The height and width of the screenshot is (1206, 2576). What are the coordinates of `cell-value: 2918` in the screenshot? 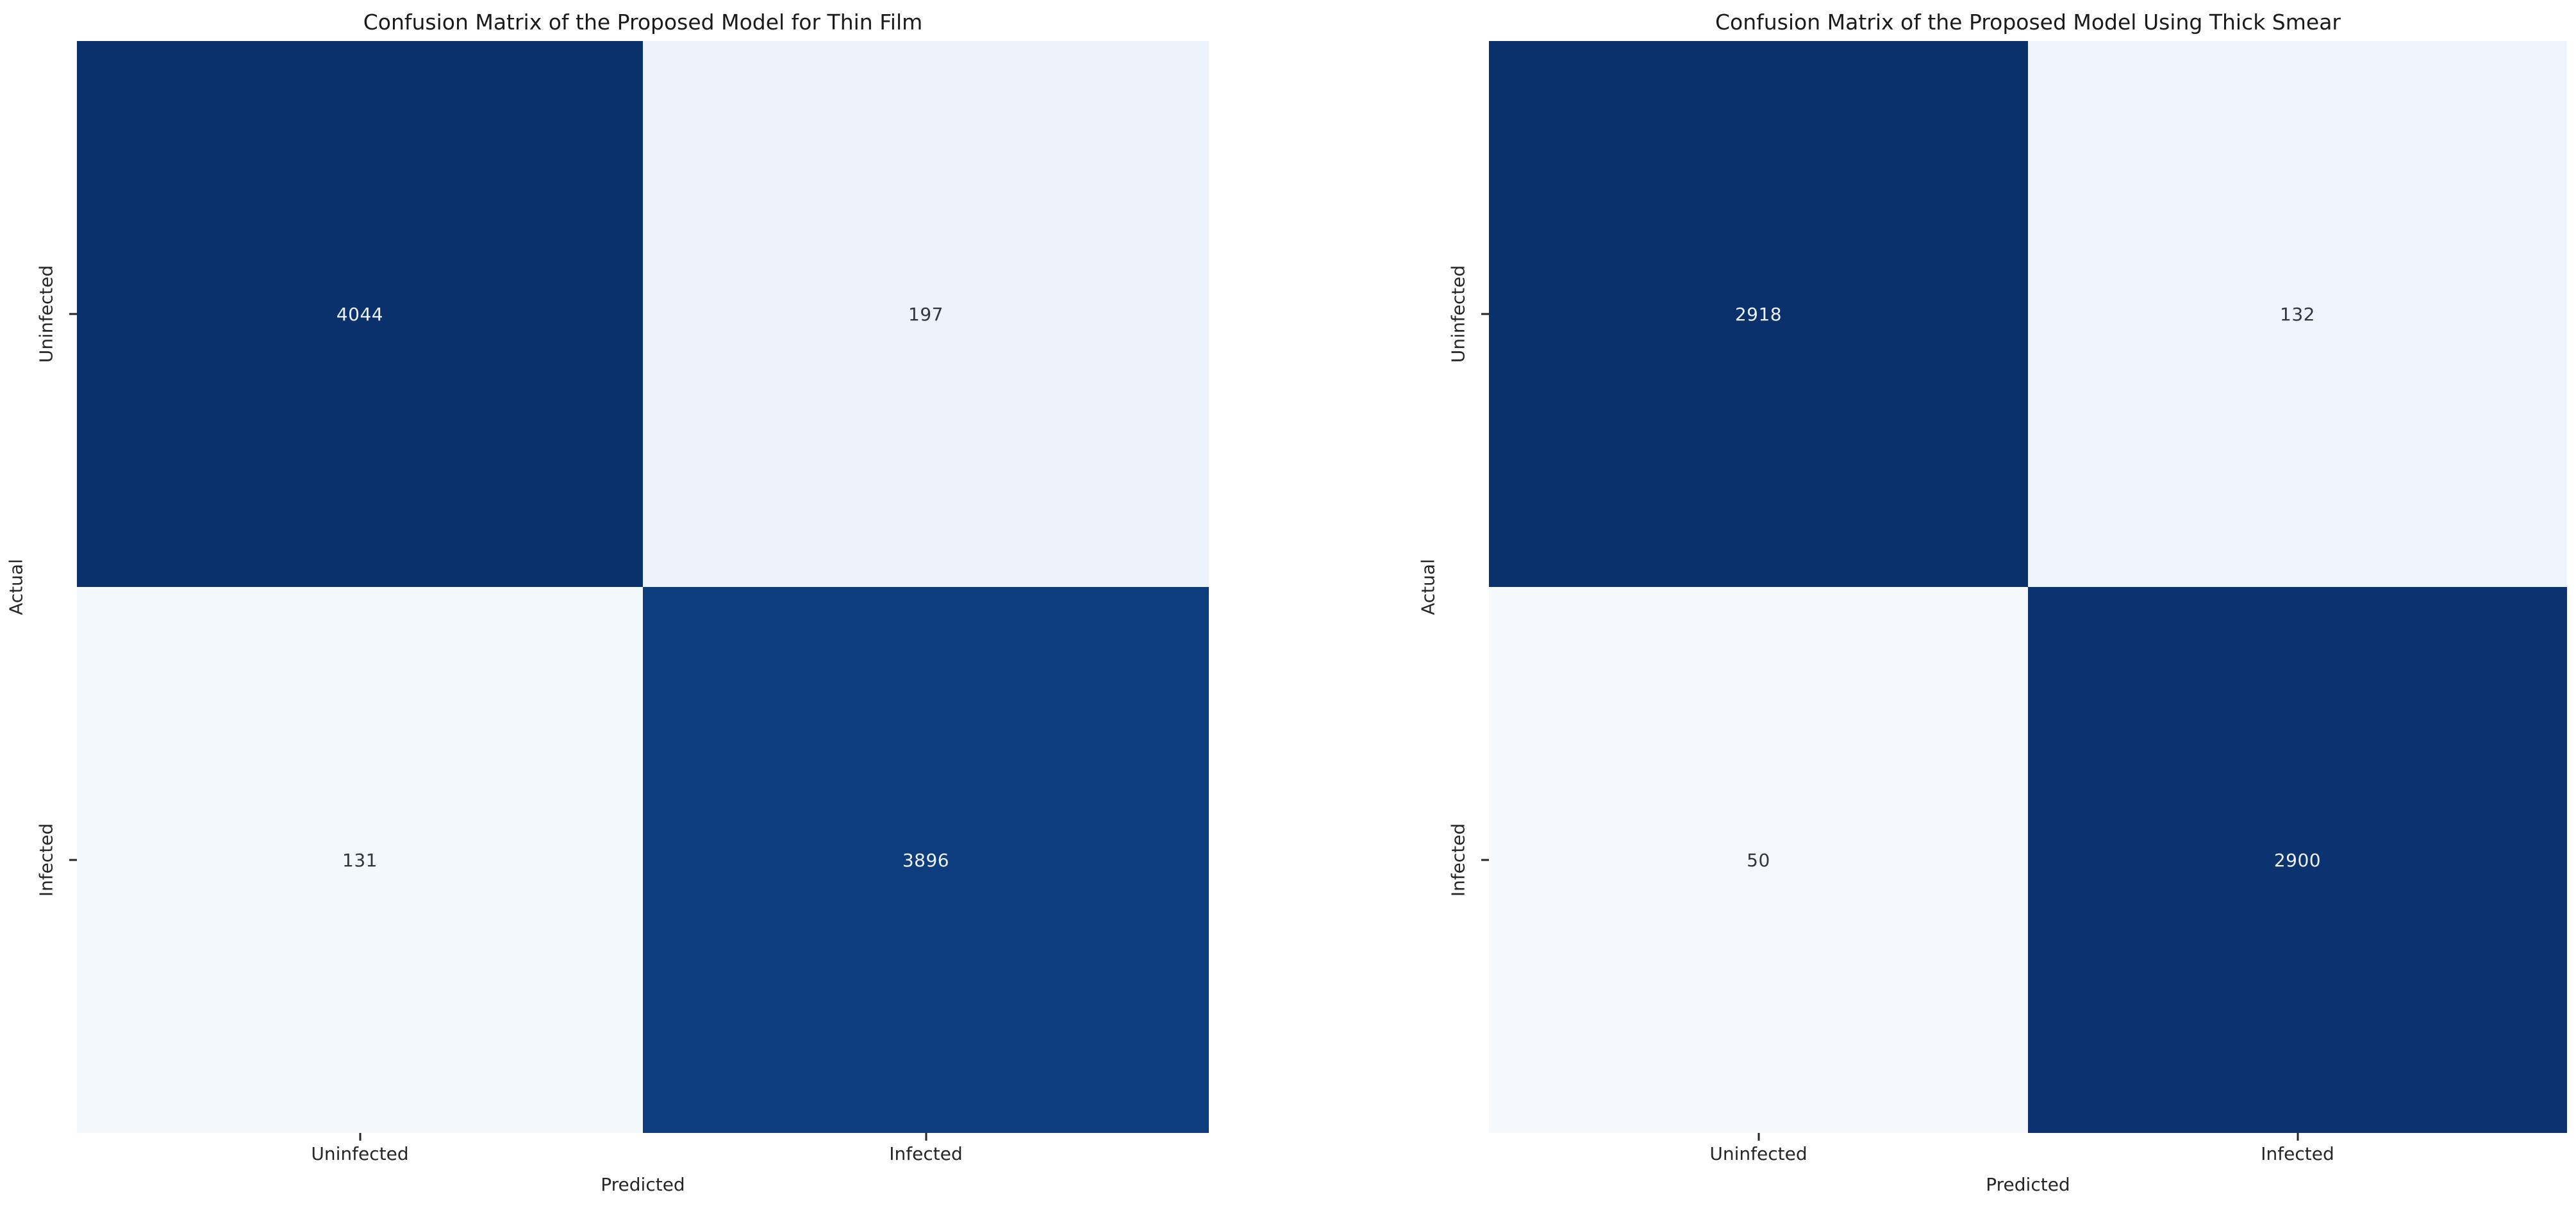 It's located at (1758, 314).